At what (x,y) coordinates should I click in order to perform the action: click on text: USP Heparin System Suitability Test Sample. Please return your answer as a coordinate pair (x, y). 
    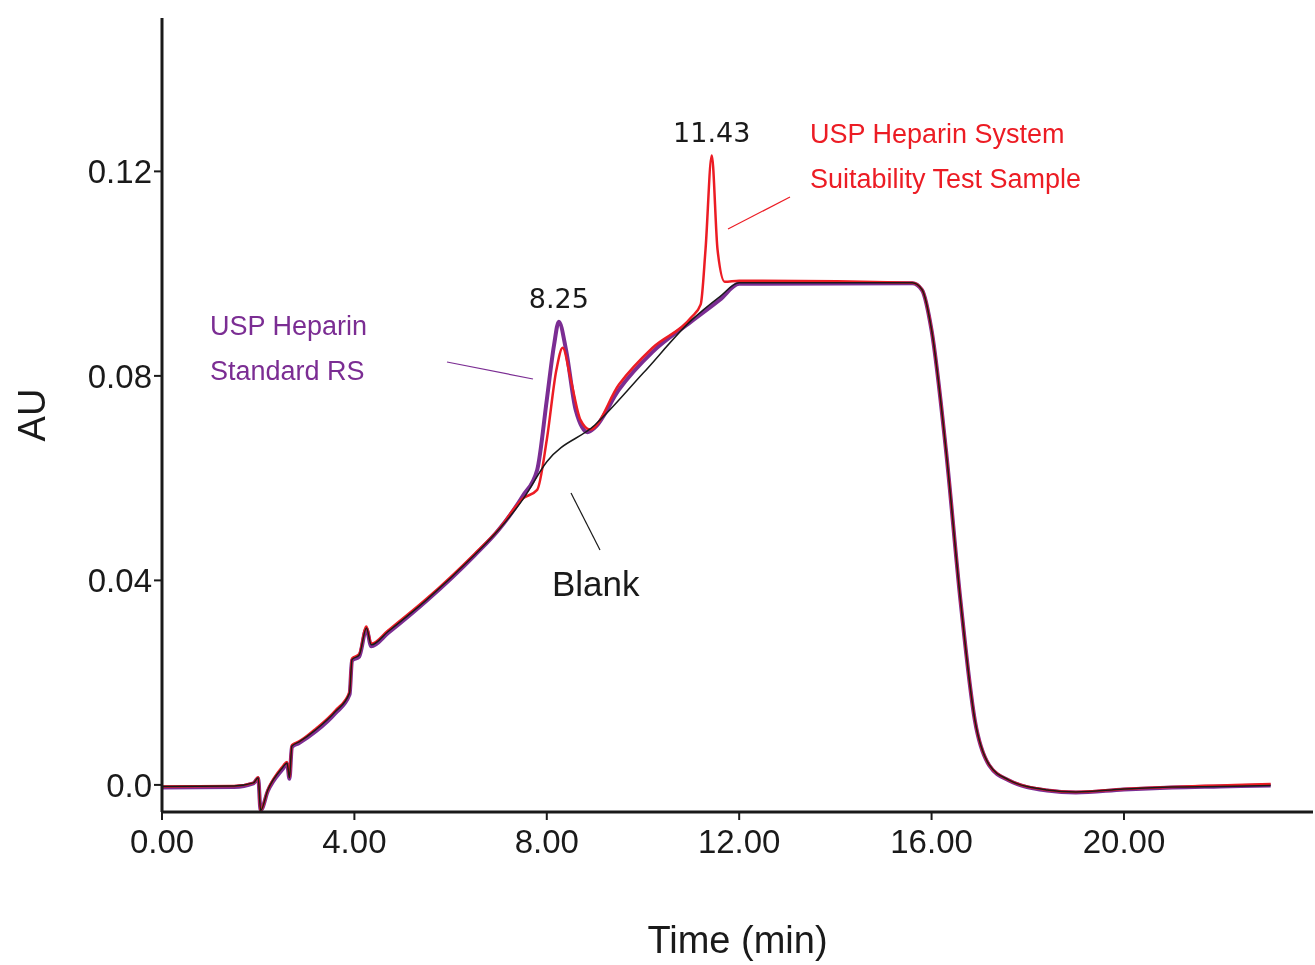
    Looking at the image, I should click on (946, 157).